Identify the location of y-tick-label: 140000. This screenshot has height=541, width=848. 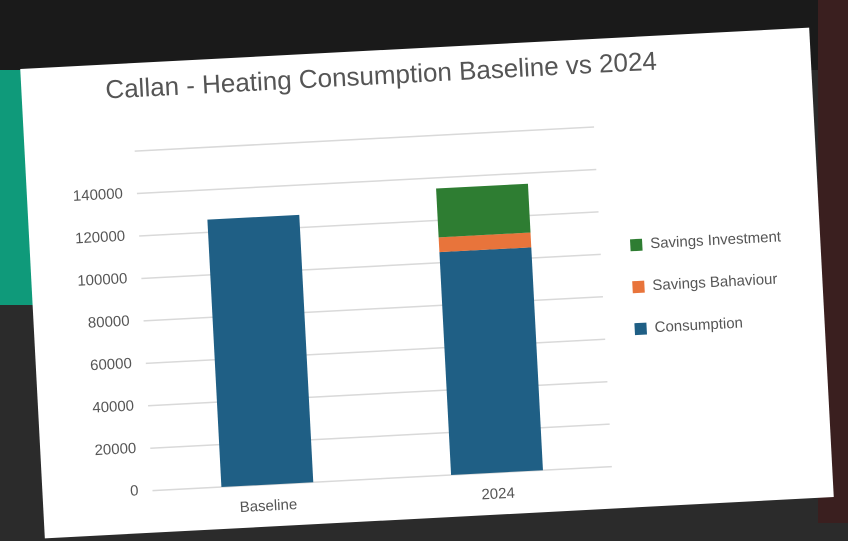
(97, 195).